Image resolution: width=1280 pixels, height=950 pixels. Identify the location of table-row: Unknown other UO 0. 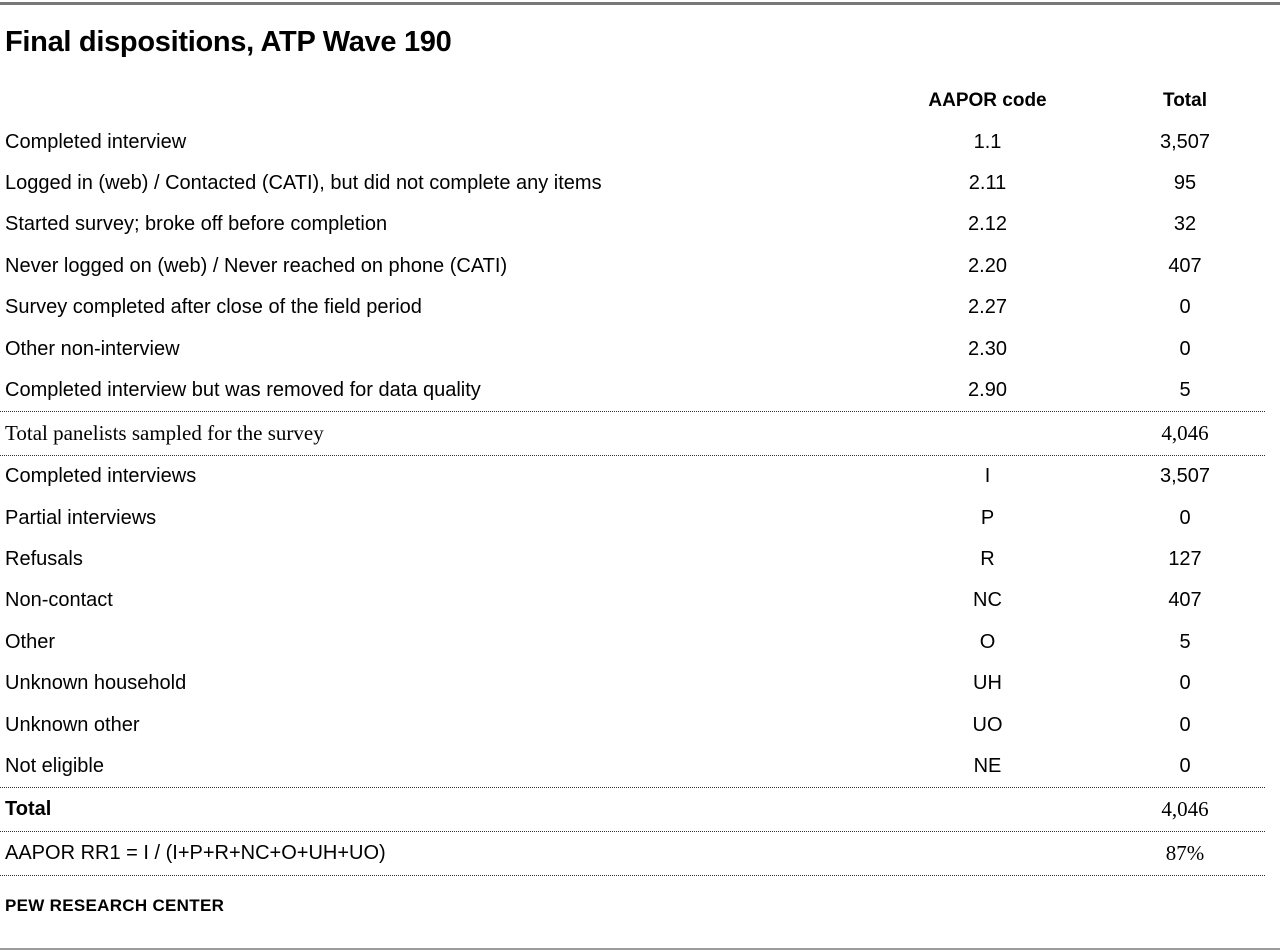
(632, 724).